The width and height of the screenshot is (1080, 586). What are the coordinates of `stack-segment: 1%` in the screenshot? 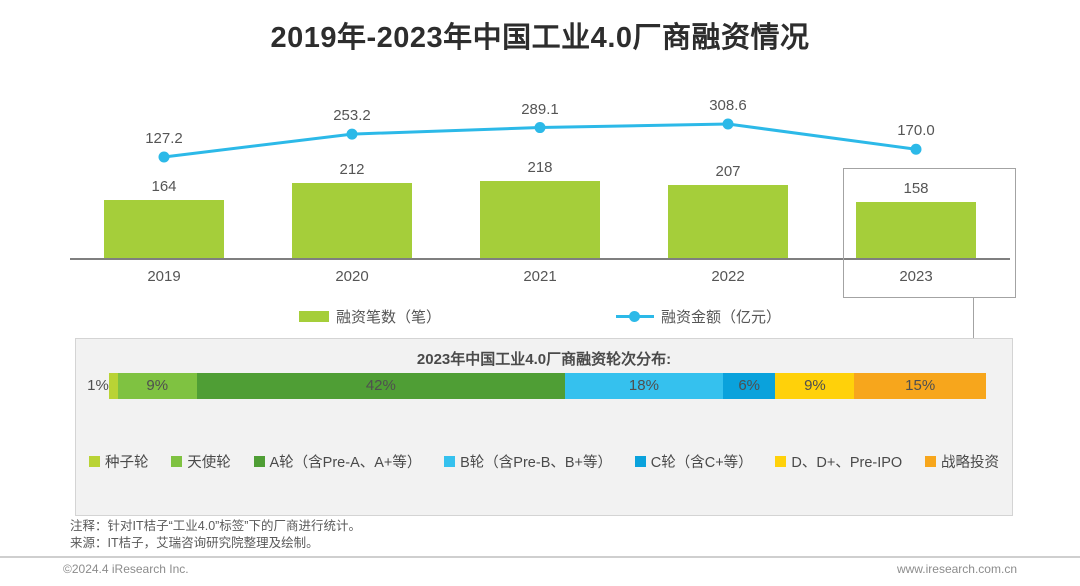 It's located at (102, 386).